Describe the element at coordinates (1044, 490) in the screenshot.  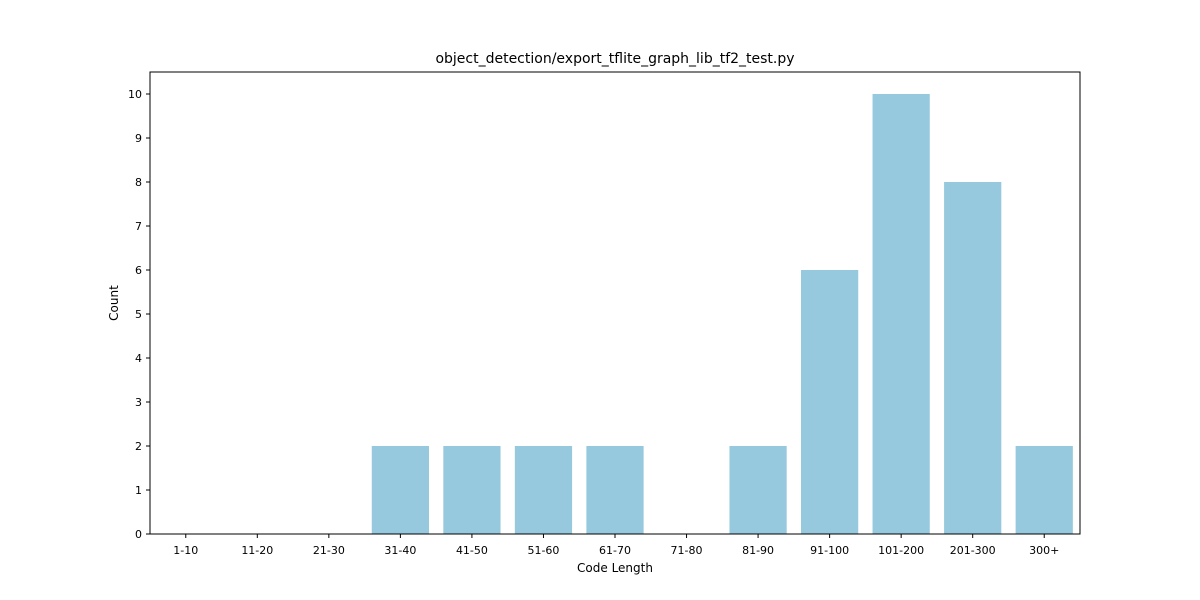
I see `bar-300+` at that location.